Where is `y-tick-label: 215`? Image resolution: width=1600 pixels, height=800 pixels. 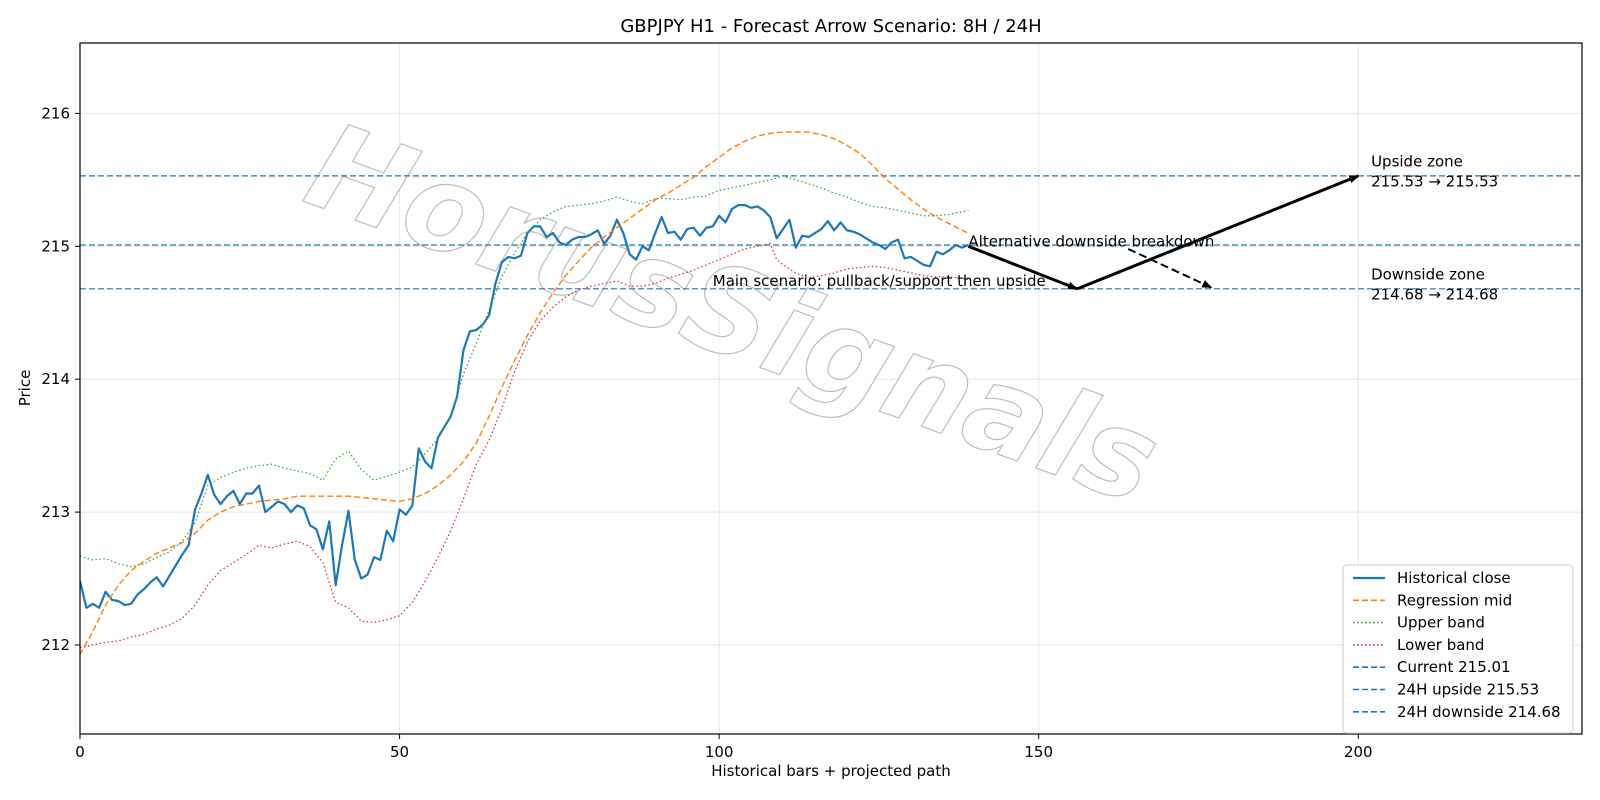
y-tick-label: 215 is located at coordinates (55, 246).